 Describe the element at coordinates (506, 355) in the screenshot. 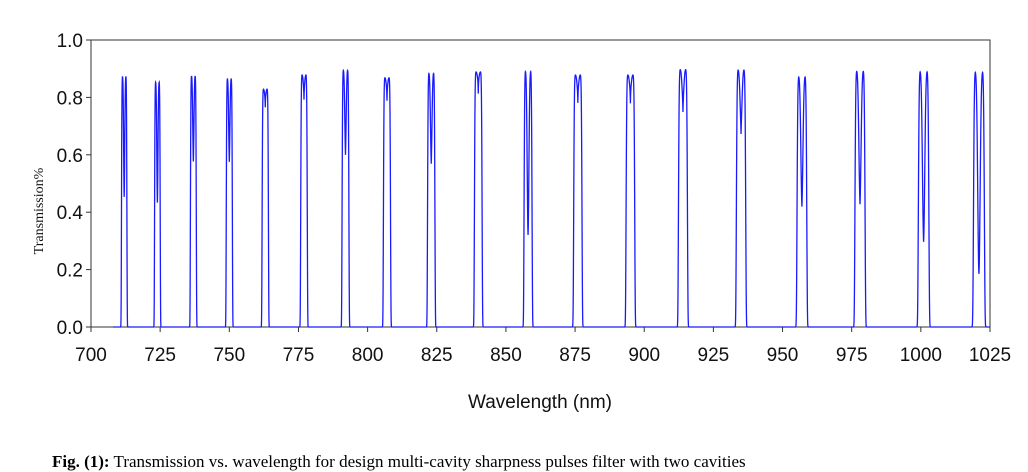

I see `x-tick-label: 850` at that location.